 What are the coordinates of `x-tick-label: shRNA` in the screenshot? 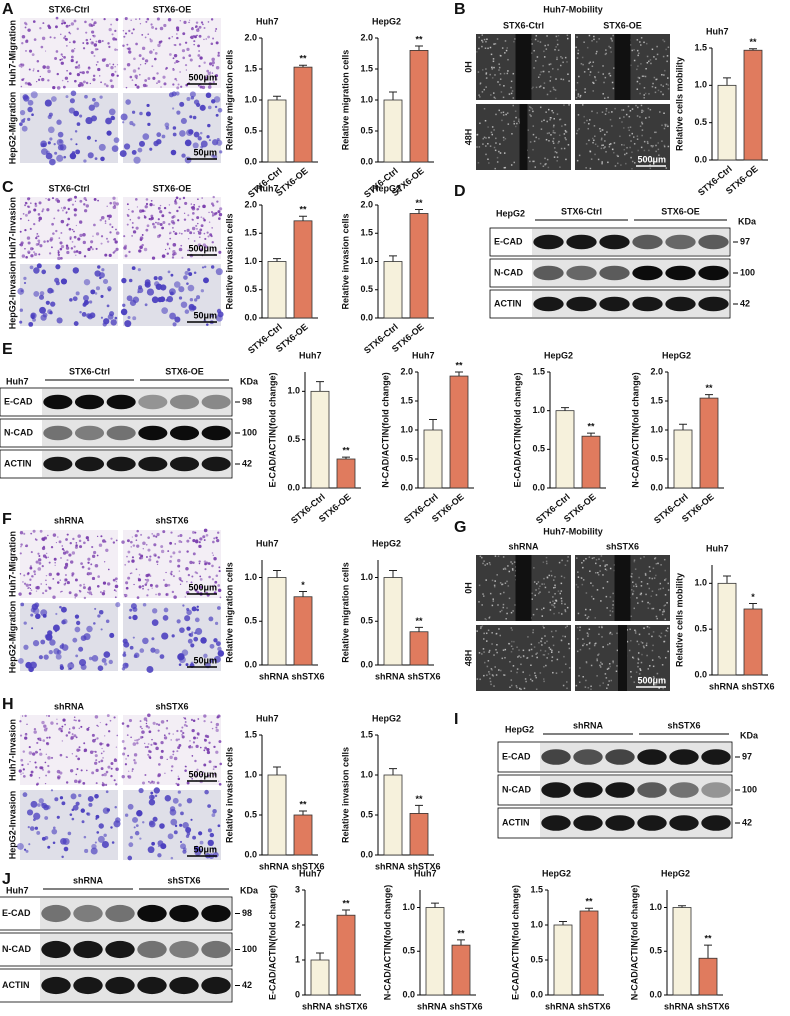 It's located at (274, 676).